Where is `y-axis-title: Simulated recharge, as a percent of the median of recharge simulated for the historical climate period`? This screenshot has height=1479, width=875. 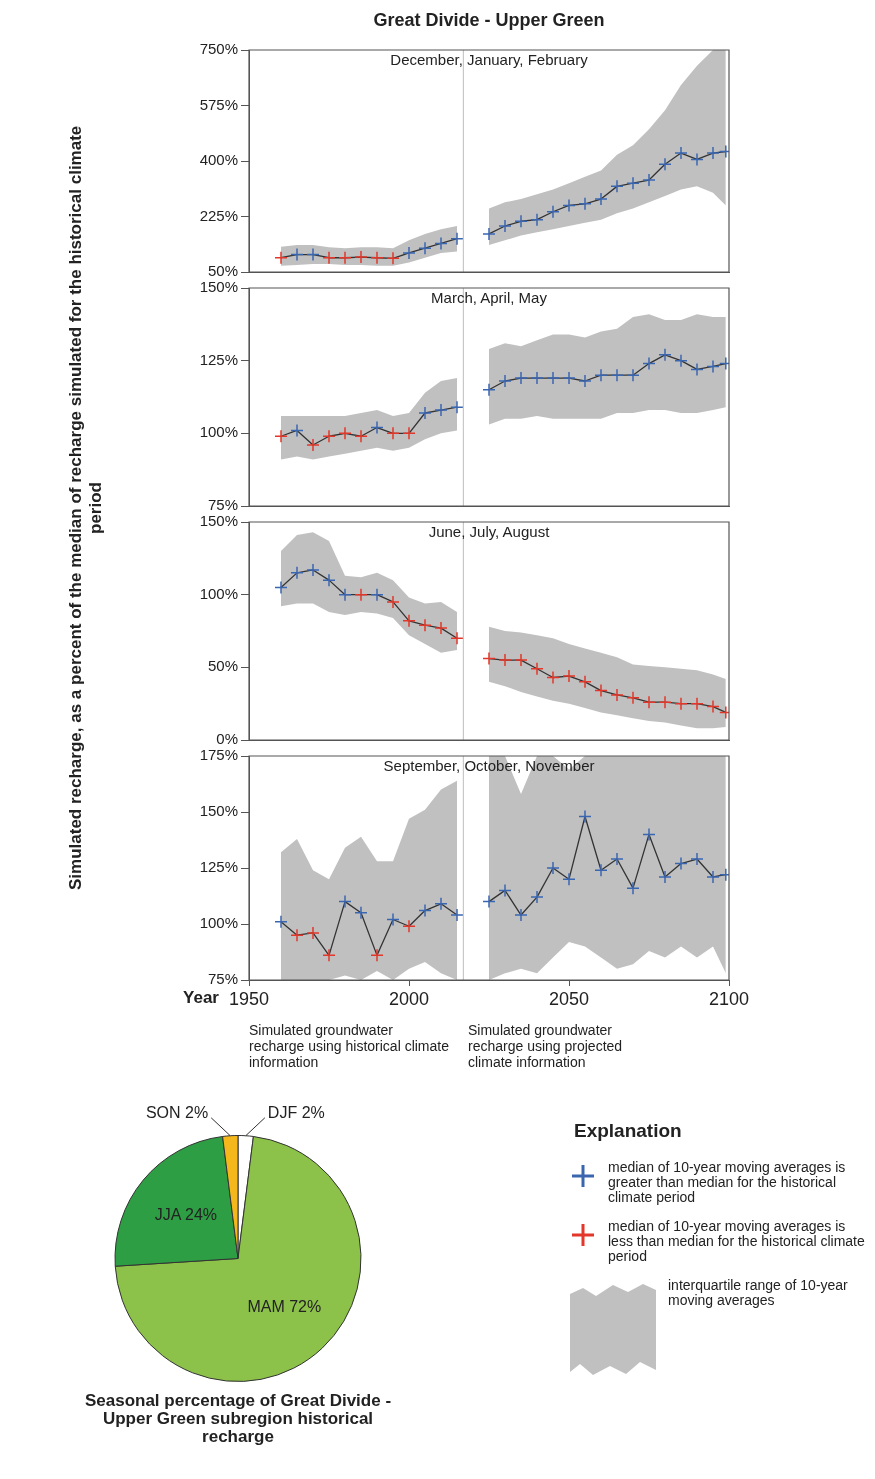 y-axis-title: Simulated recharge, as a percent of the median of recharge simulated for the historical climate period is located at coordinates (86, 508).